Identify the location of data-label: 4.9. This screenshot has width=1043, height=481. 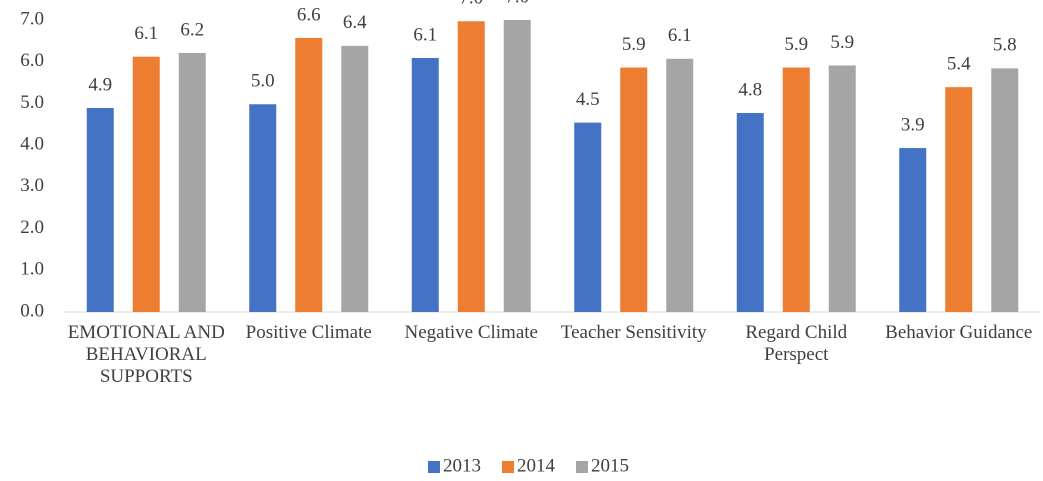
(100, 84).